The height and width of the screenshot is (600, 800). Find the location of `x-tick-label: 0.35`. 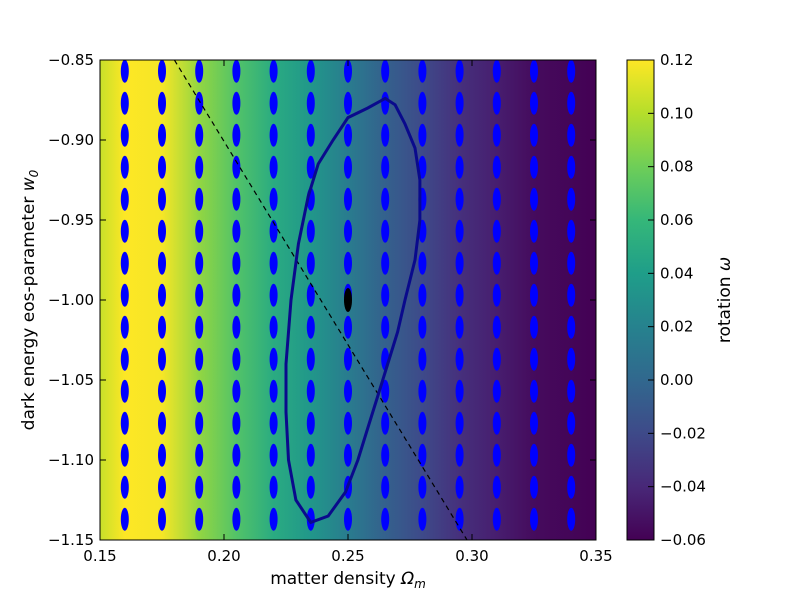

x-tick-label: 0.35 is located at coordinates (595, 556).